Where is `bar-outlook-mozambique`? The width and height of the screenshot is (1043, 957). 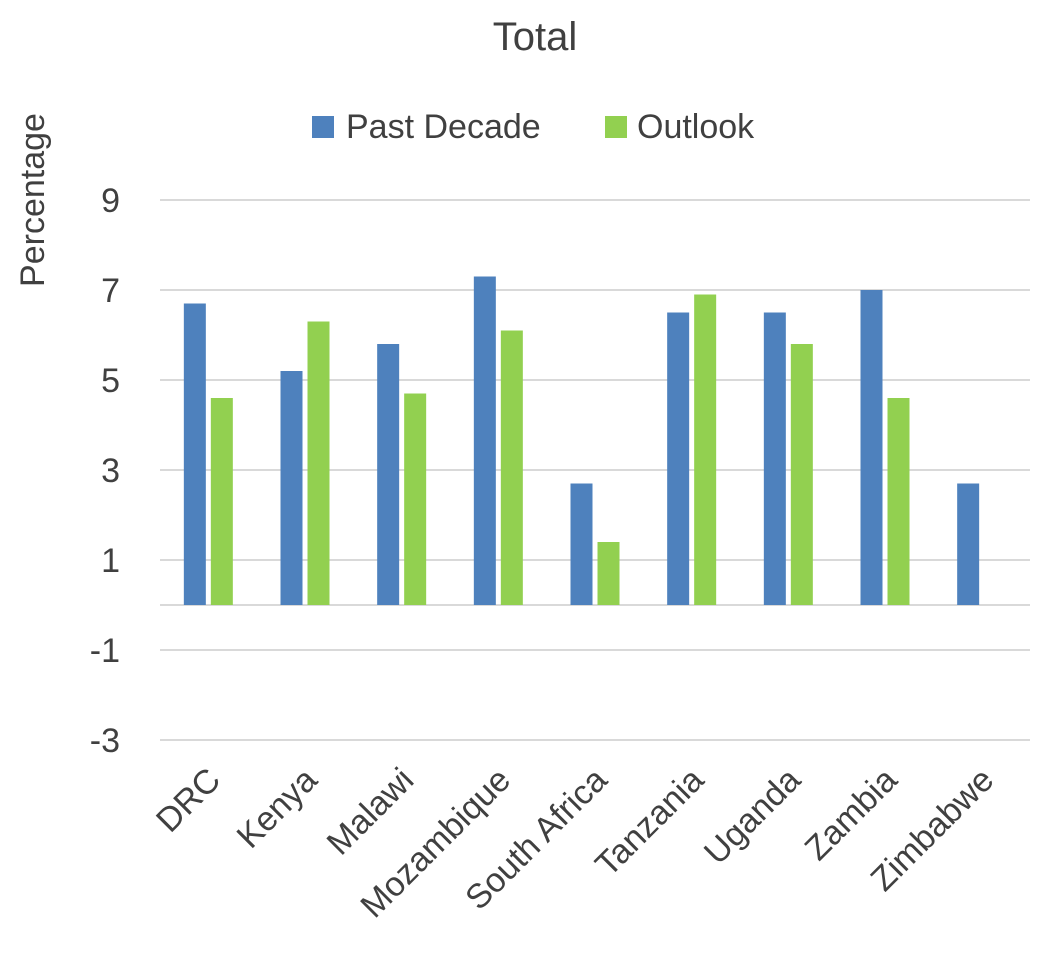 bar-outlook-mozambique is located at coordinates (511, 467).